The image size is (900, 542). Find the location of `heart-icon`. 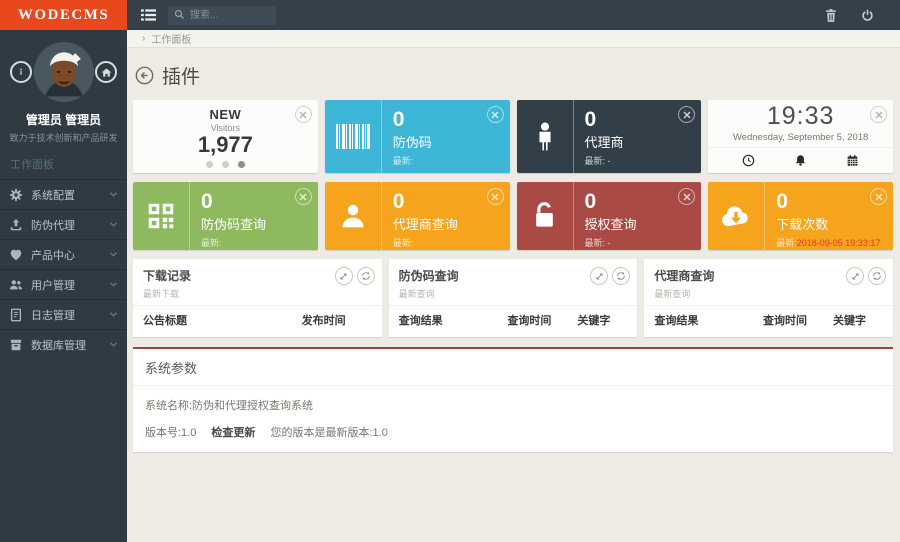

heart-icon is located at coordinates (16, 255).